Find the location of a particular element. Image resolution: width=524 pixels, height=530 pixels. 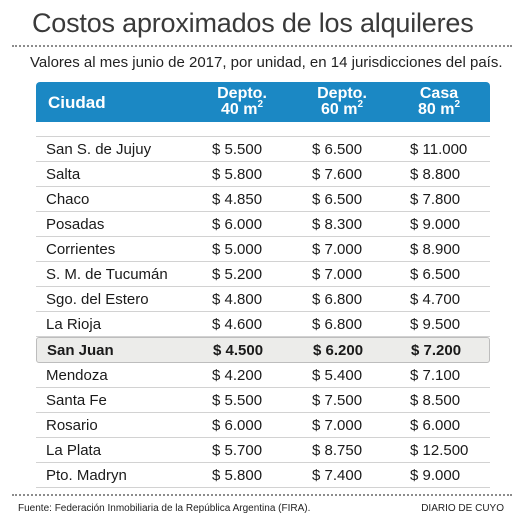

cell-casa-80: $ 8.500 is located at coordinates (435, 400).